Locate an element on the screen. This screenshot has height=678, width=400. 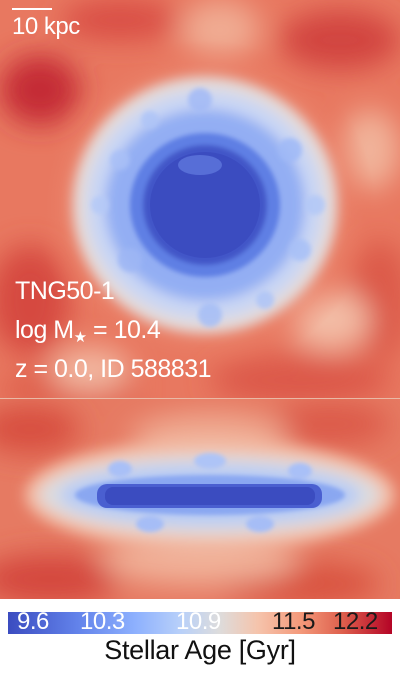
mass-value: = 10.4 is located at coordinates (123, 330).